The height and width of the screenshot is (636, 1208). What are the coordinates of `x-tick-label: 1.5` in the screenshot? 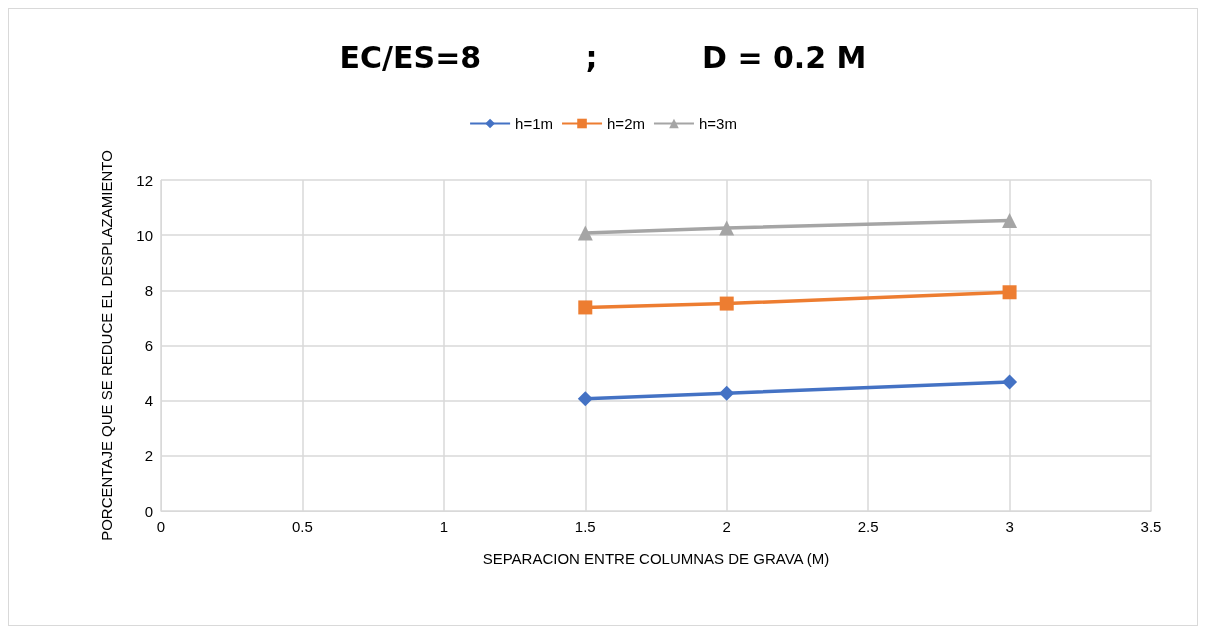 It's located at (585, 526).